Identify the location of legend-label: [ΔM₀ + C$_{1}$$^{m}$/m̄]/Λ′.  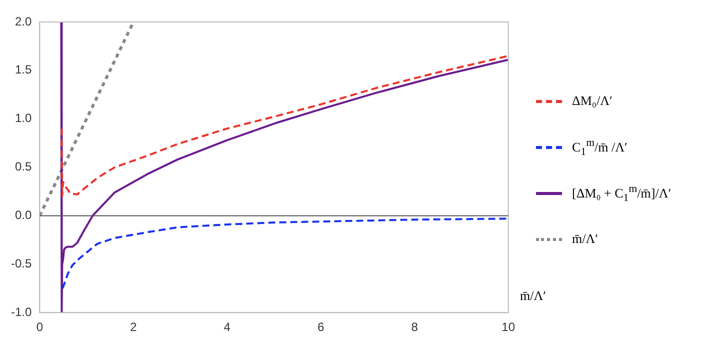
(622, 193).